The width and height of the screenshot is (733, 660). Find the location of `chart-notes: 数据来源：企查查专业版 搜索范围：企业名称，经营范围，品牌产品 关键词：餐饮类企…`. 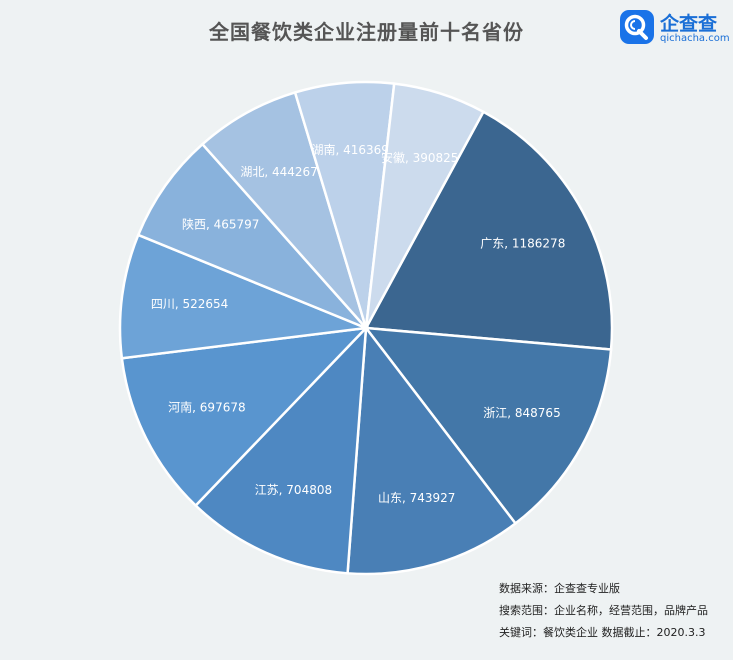

chart-notes: 数据来源：企查查专业版 搜索范围：企业名称，经营范围，品牌产品 关键词：餐饮类企… is located at coordinates (603, 611).